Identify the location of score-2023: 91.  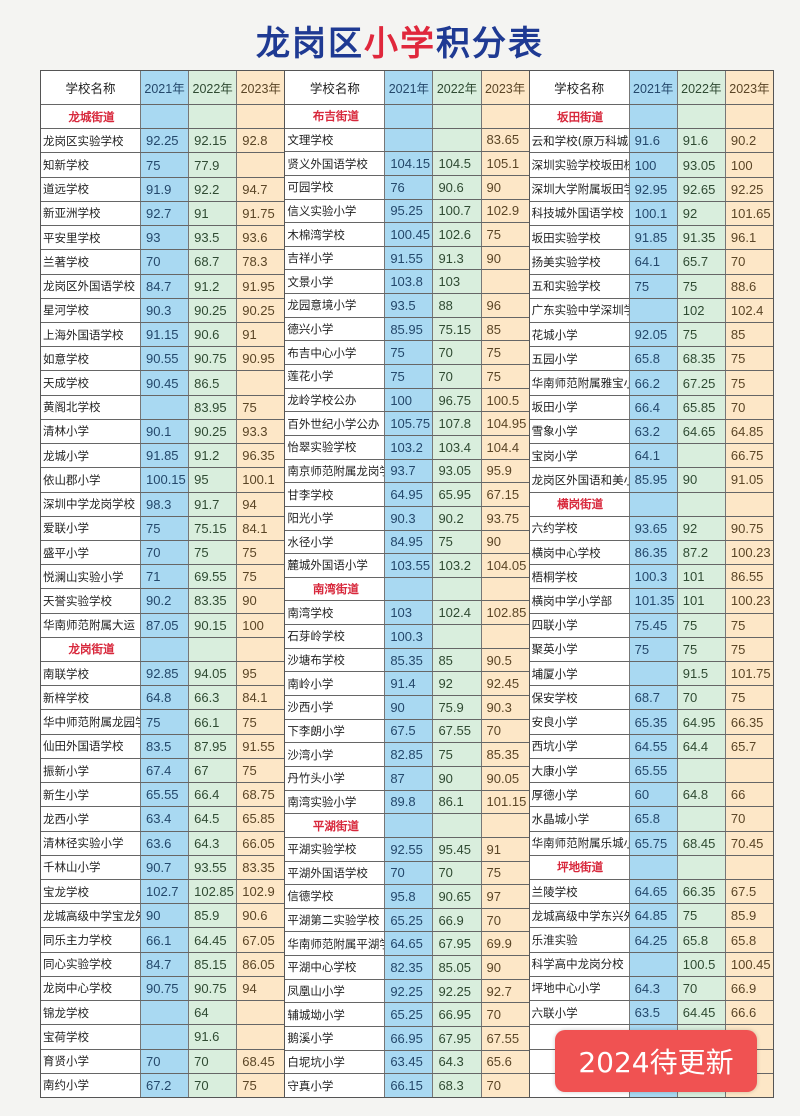
(505, 849).